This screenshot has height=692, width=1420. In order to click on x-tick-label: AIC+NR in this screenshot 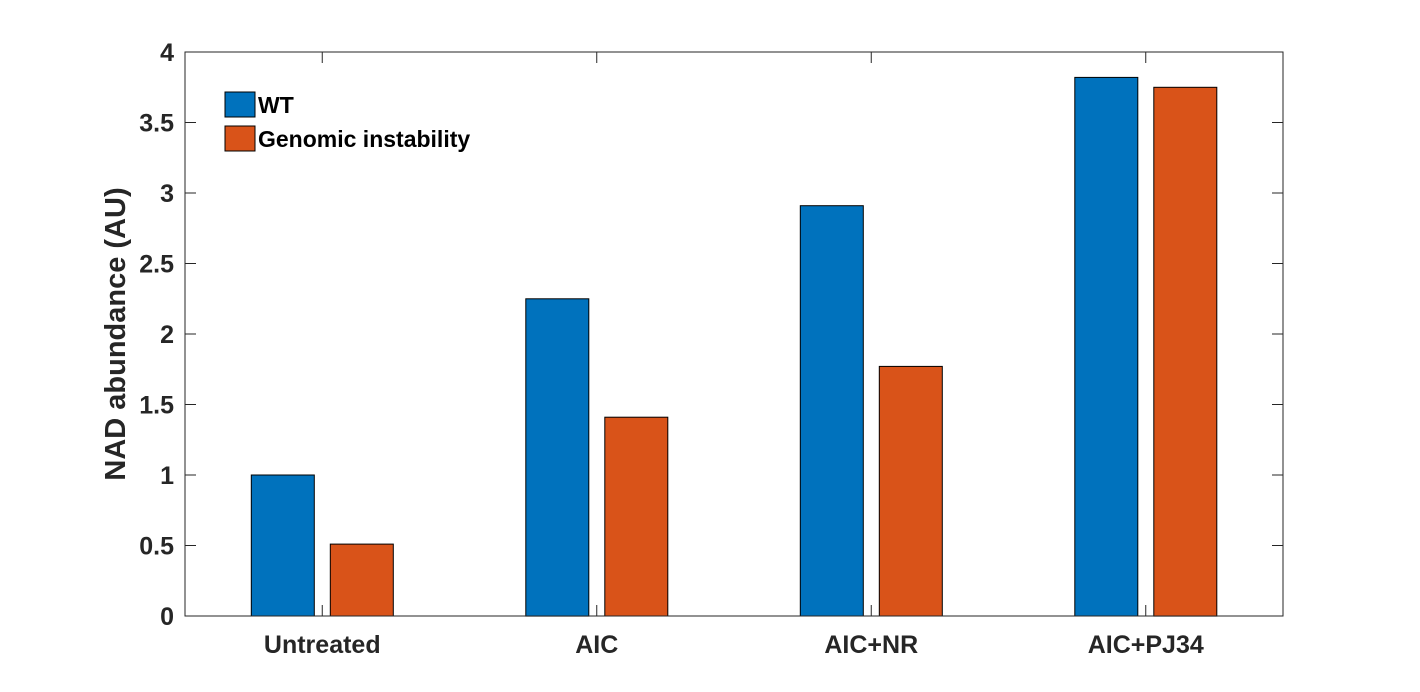, I will do `click(871, 645)`.